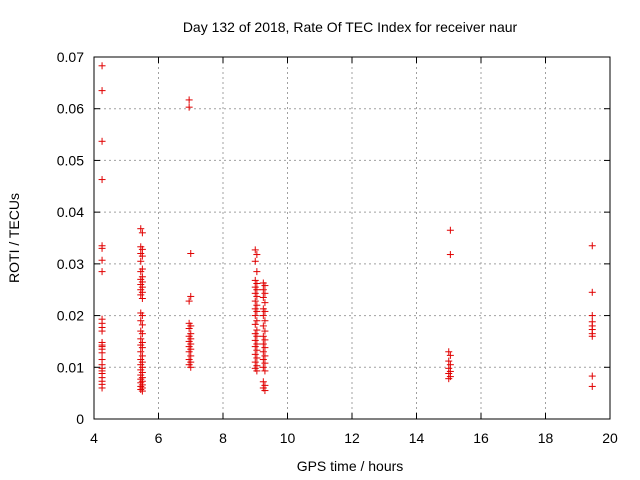  I want to click on x-tick-label: 10, so click(288, 438).